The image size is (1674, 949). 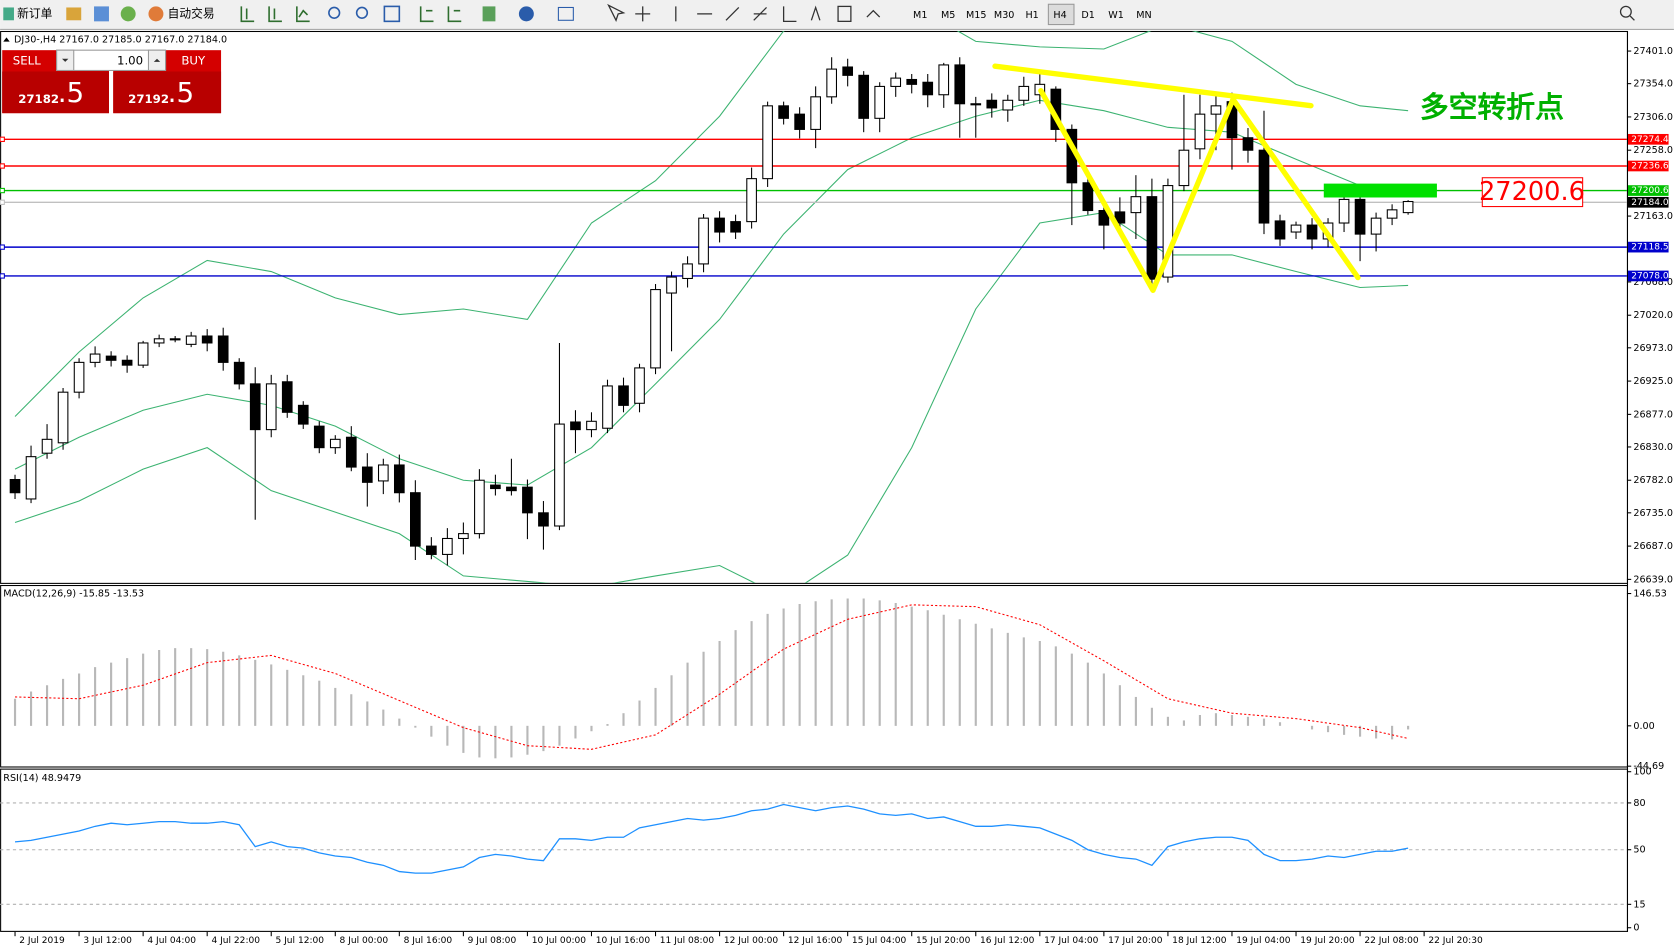 I want to click on x-tick-label: 17 Jul 20:00, so click(x=1135, y=941).